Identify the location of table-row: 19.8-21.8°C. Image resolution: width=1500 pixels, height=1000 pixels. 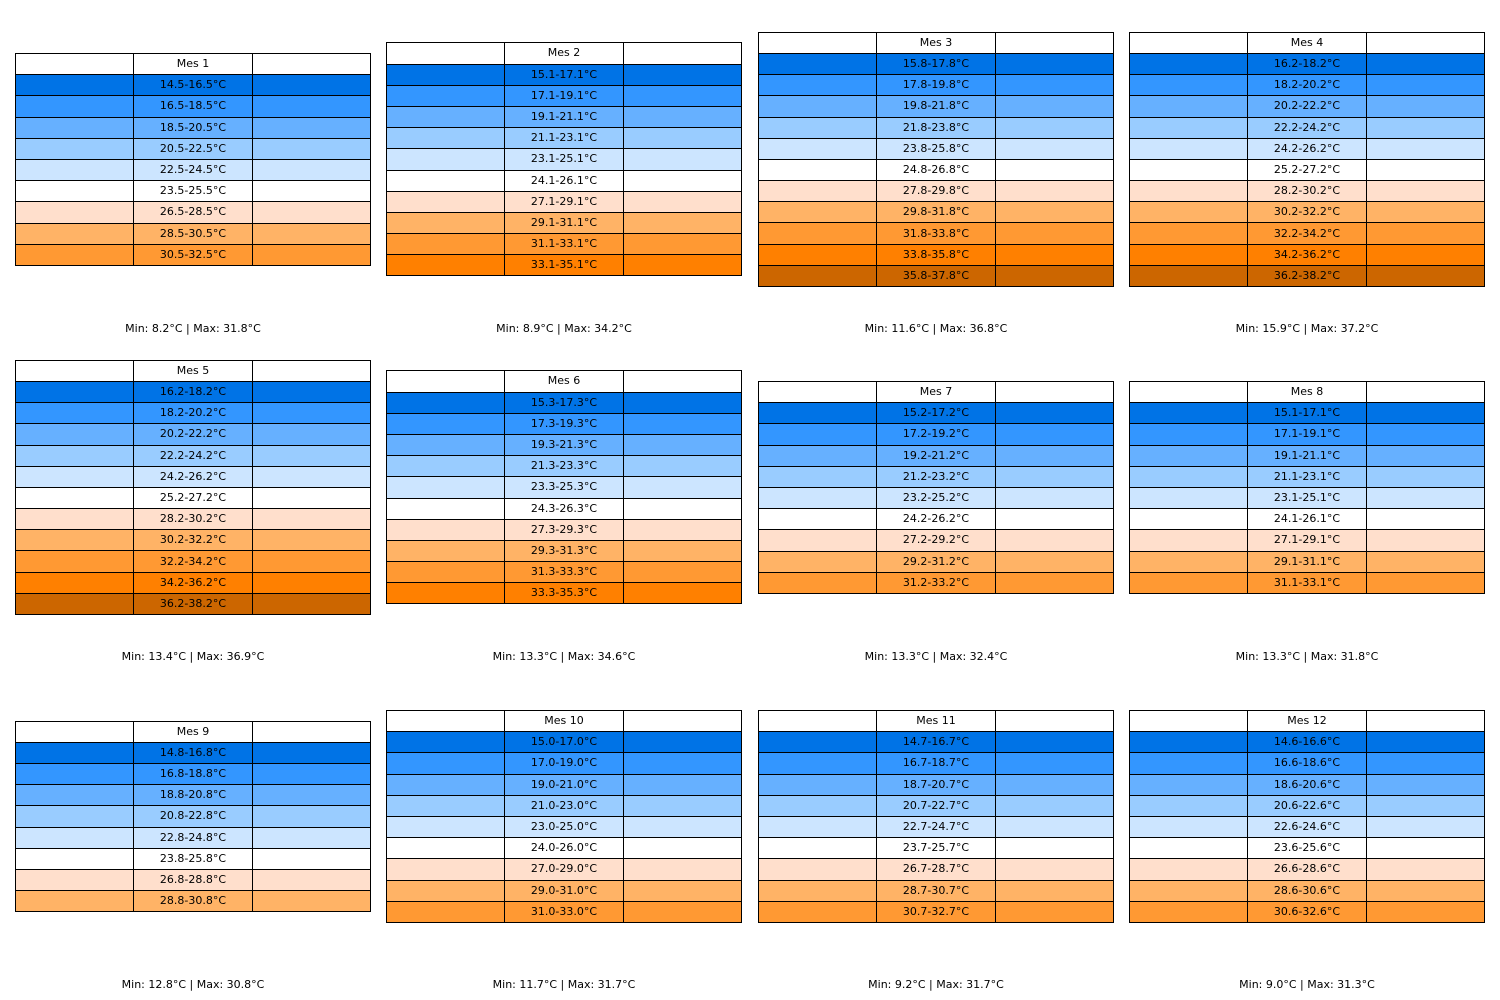
(936, 106).